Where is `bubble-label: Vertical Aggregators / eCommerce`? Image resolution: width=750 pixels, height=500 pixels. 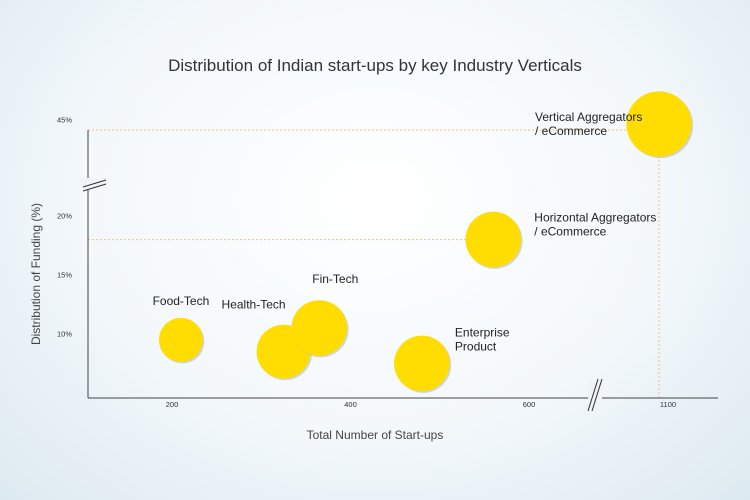
bubble-label: Vertical Aggregators / eCommerce is located at coordinates (588, 124).